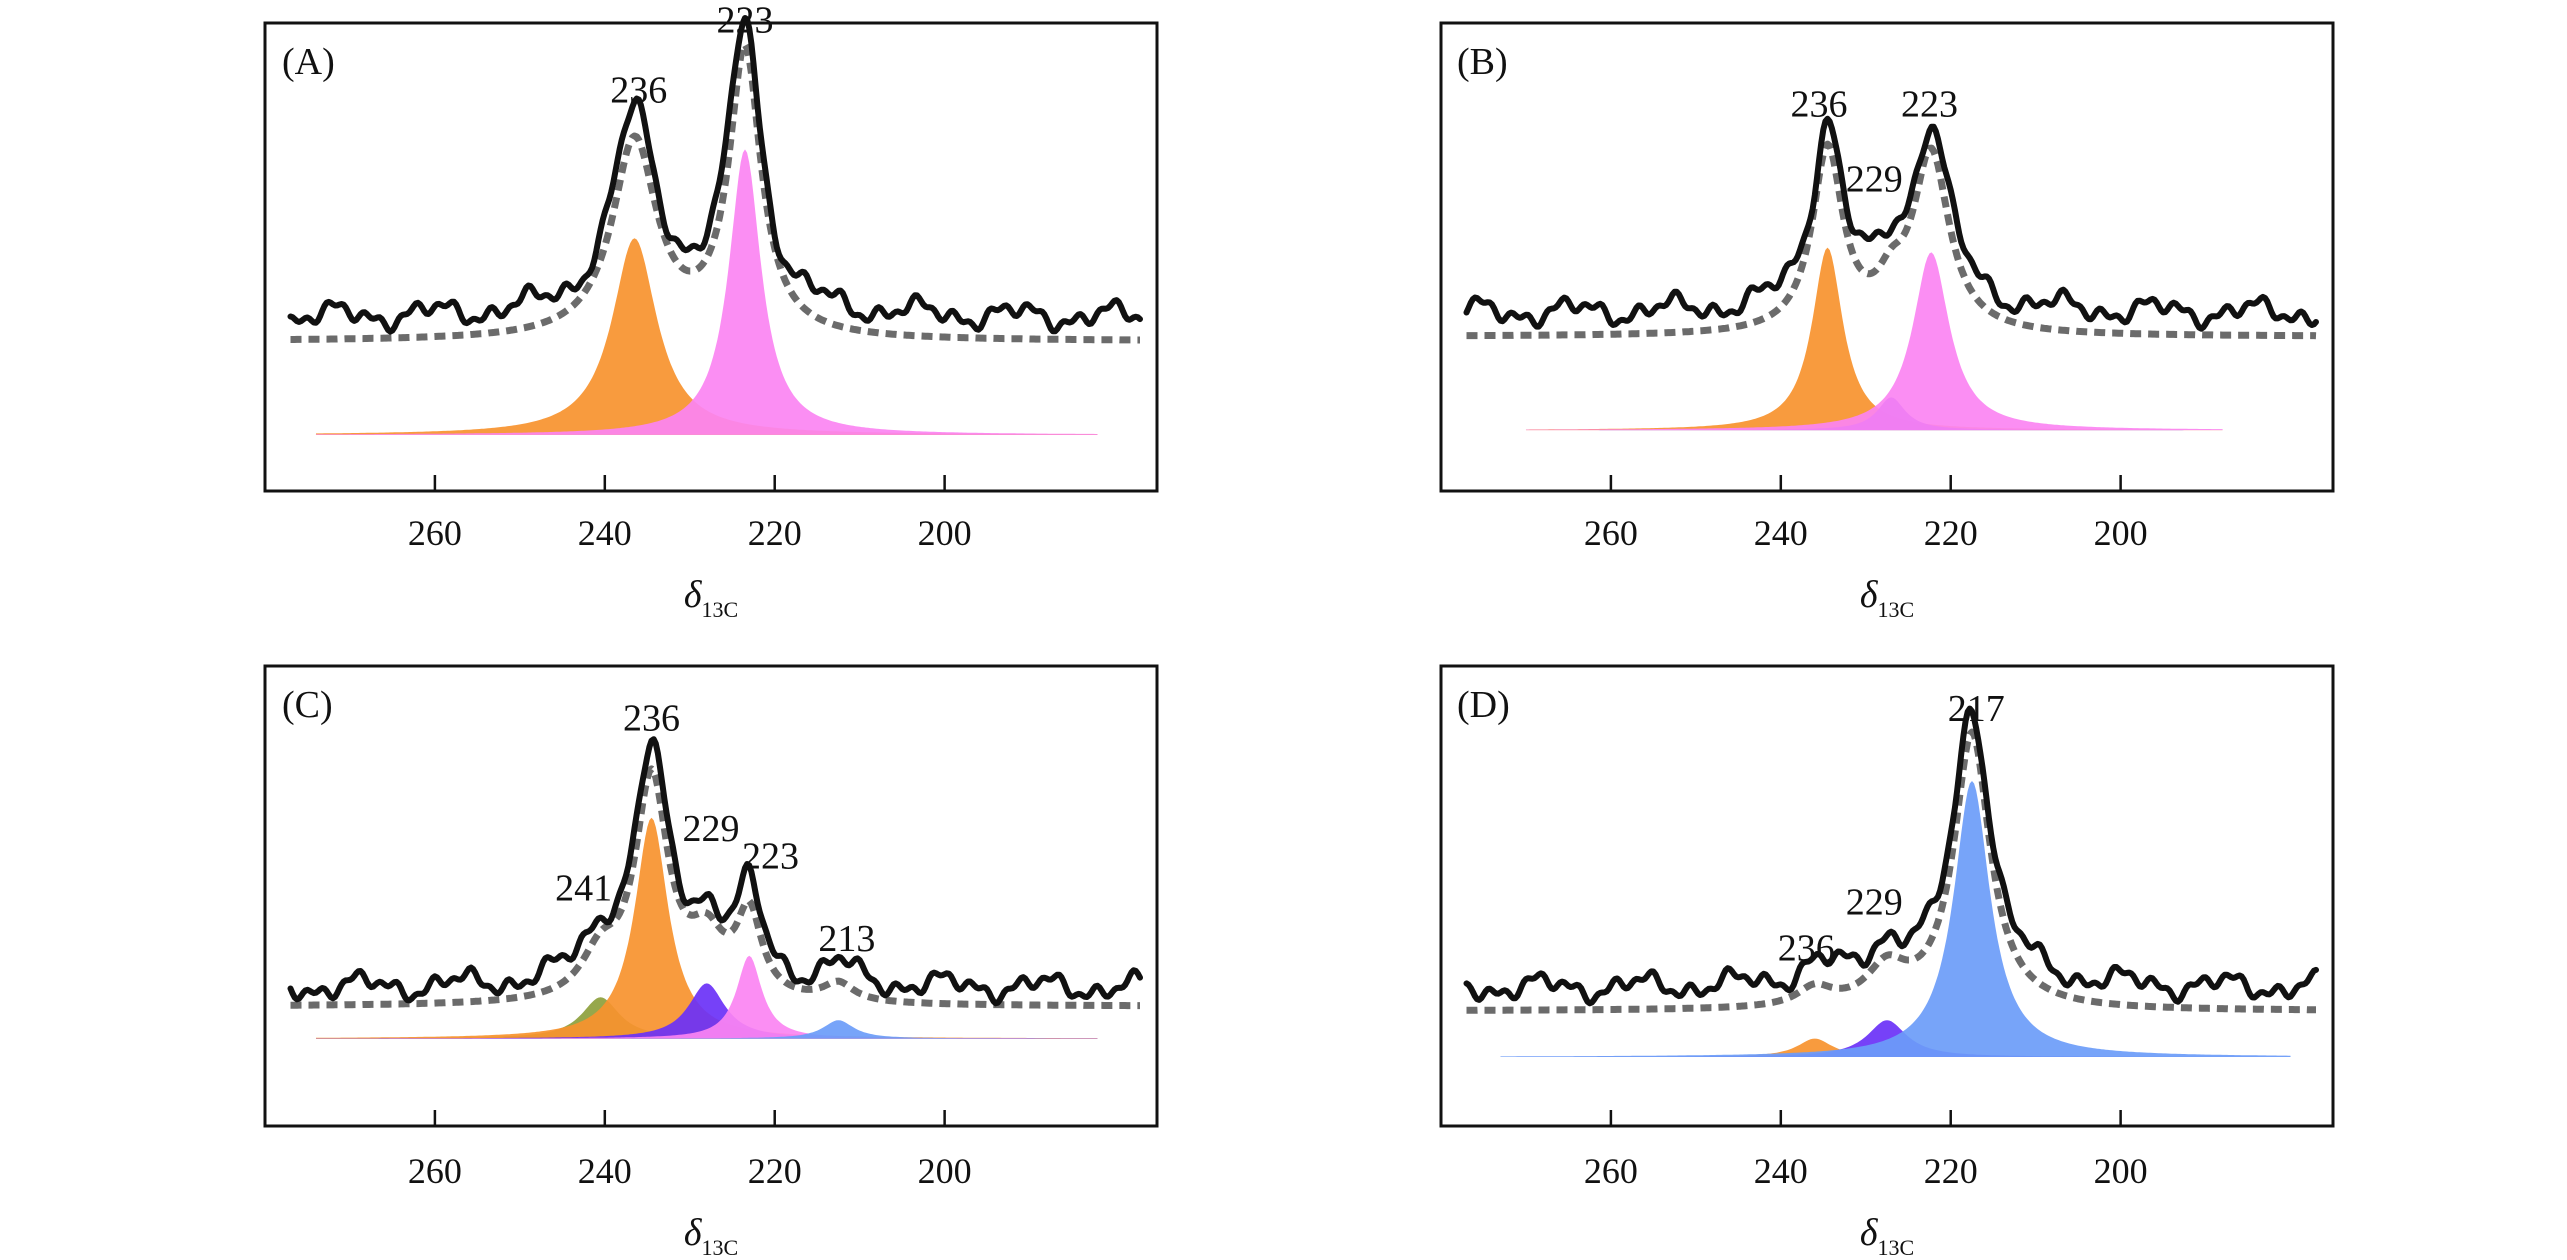 Image resolution: width=2567 pixels, height=1260 pixels. I want to click on peak-annotation: 217, so click(1976, 709).